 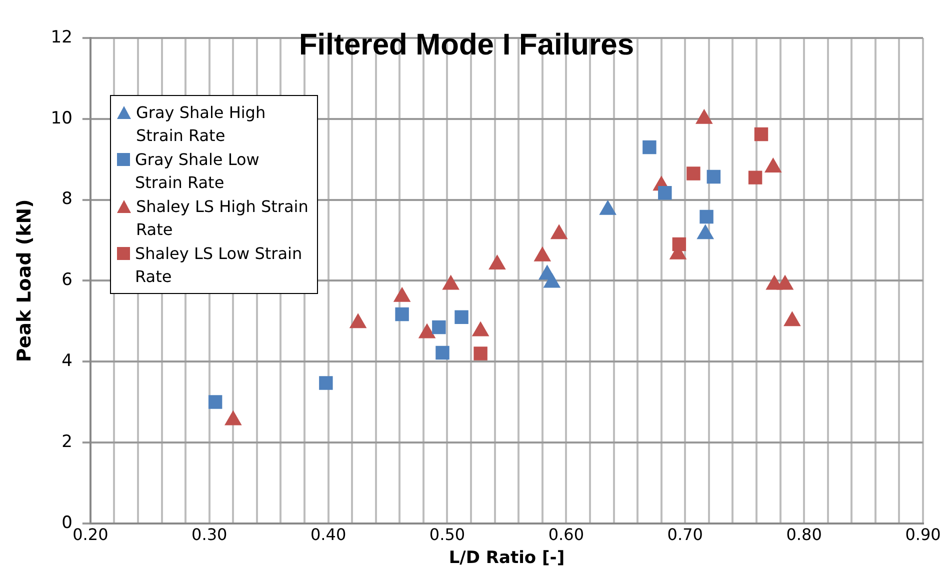 What do you see at coordinates (67, 522) in the screenshot?
I see `y-tick-label: 0` at bounding box center [67, 522].